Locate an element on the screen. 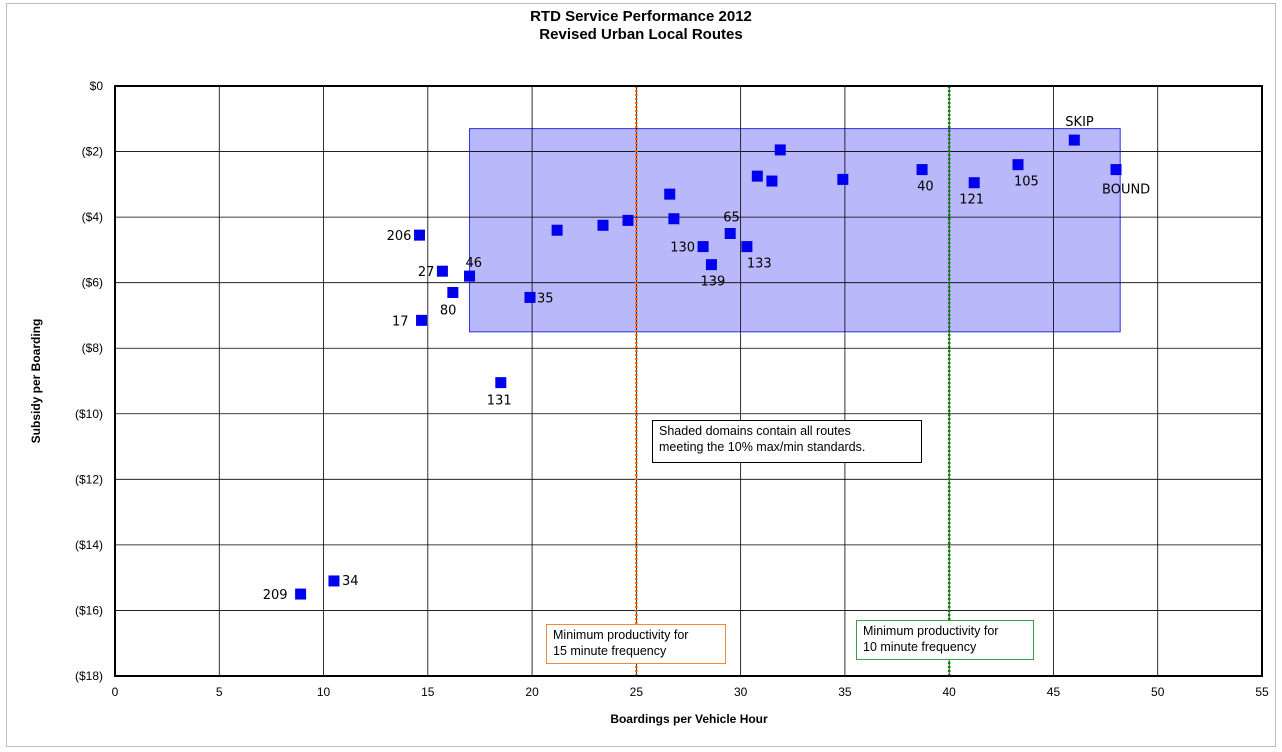 The width and height of the screenshot is (1282, 752). point-label: 206 is located at coordinates (399, 236).